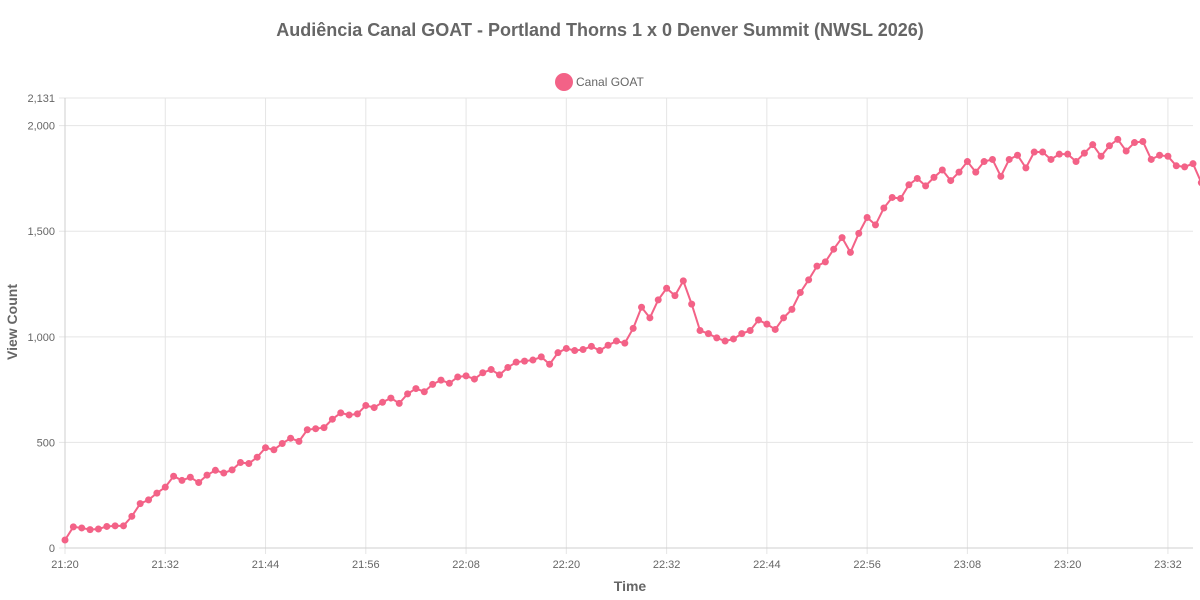 This screenshot has height=600, width=1200. I want to click on legend: Canal GOAT, so click(599, 82).